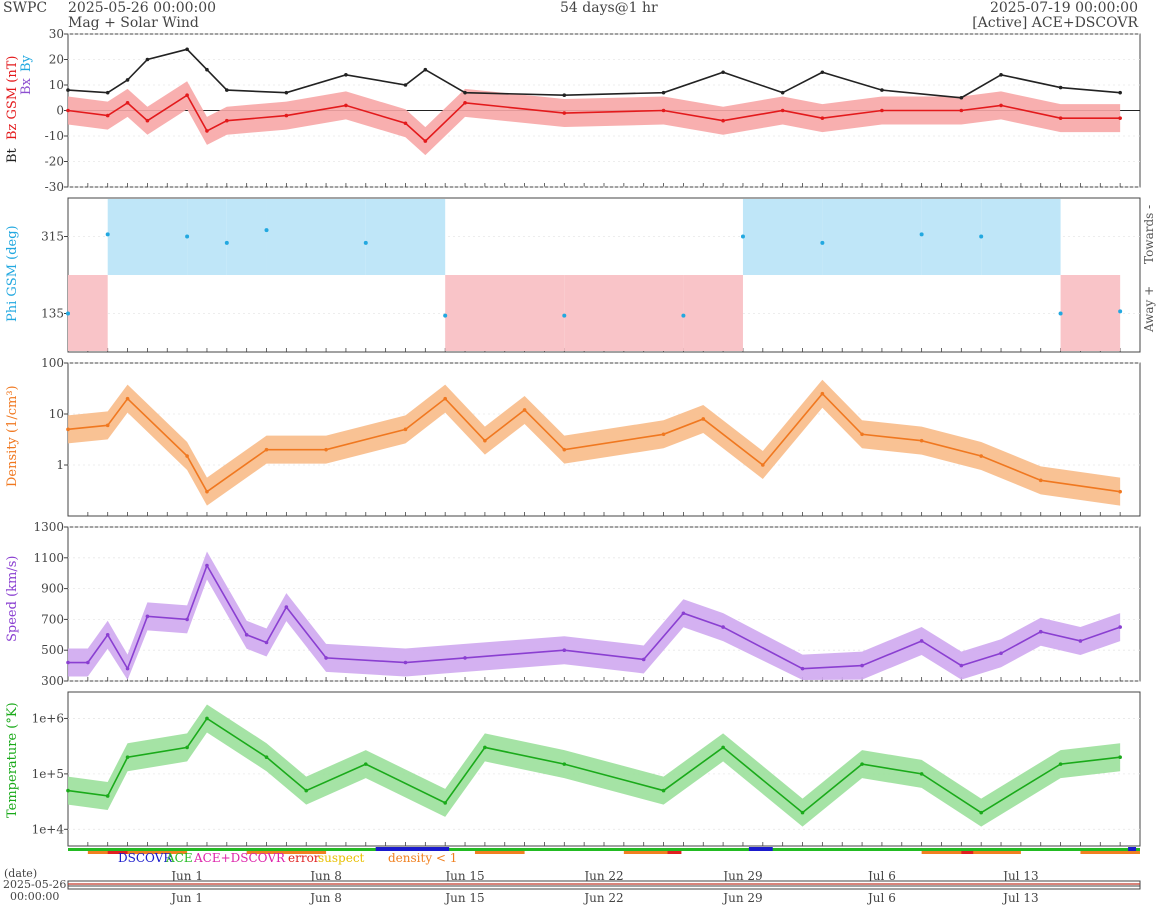 The image size is (1158, 905). What do you see at coordinates (604, 849) in the screenshot?
I see `source-bar-ace` at bounding box center [604, 849].